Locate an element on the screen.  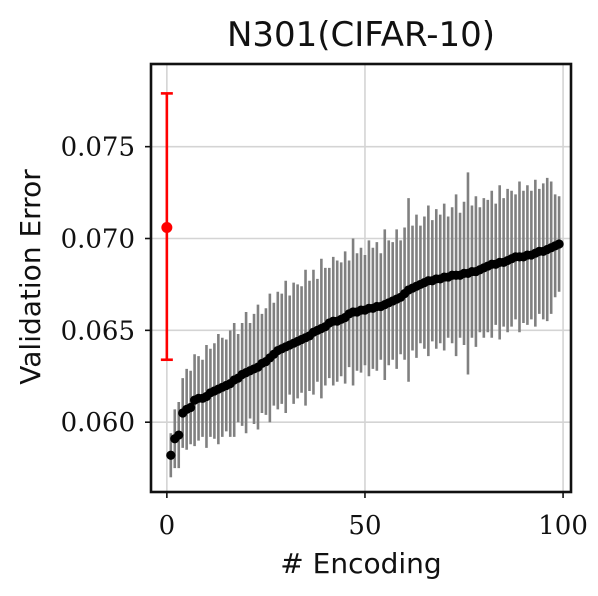
chart-title: N301(CIFAR-10) is located at coordinates (361, 35).